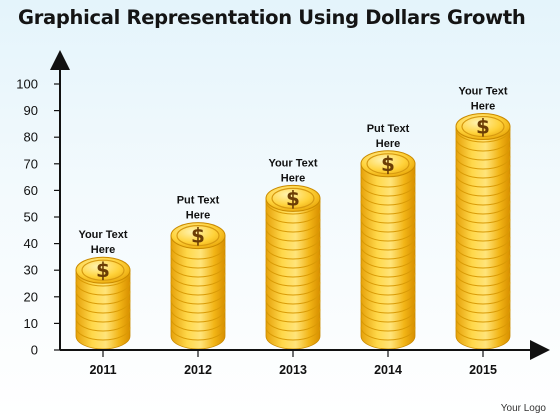  Describe the element at coordinates (31, 217) in the screenshot. I see `y-tick-label: 50` at that location.